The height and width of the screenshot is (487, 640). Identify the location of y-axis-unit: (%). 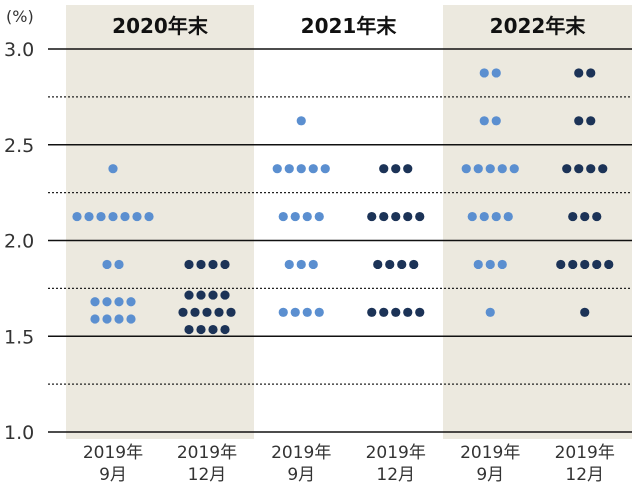
(20, 16).